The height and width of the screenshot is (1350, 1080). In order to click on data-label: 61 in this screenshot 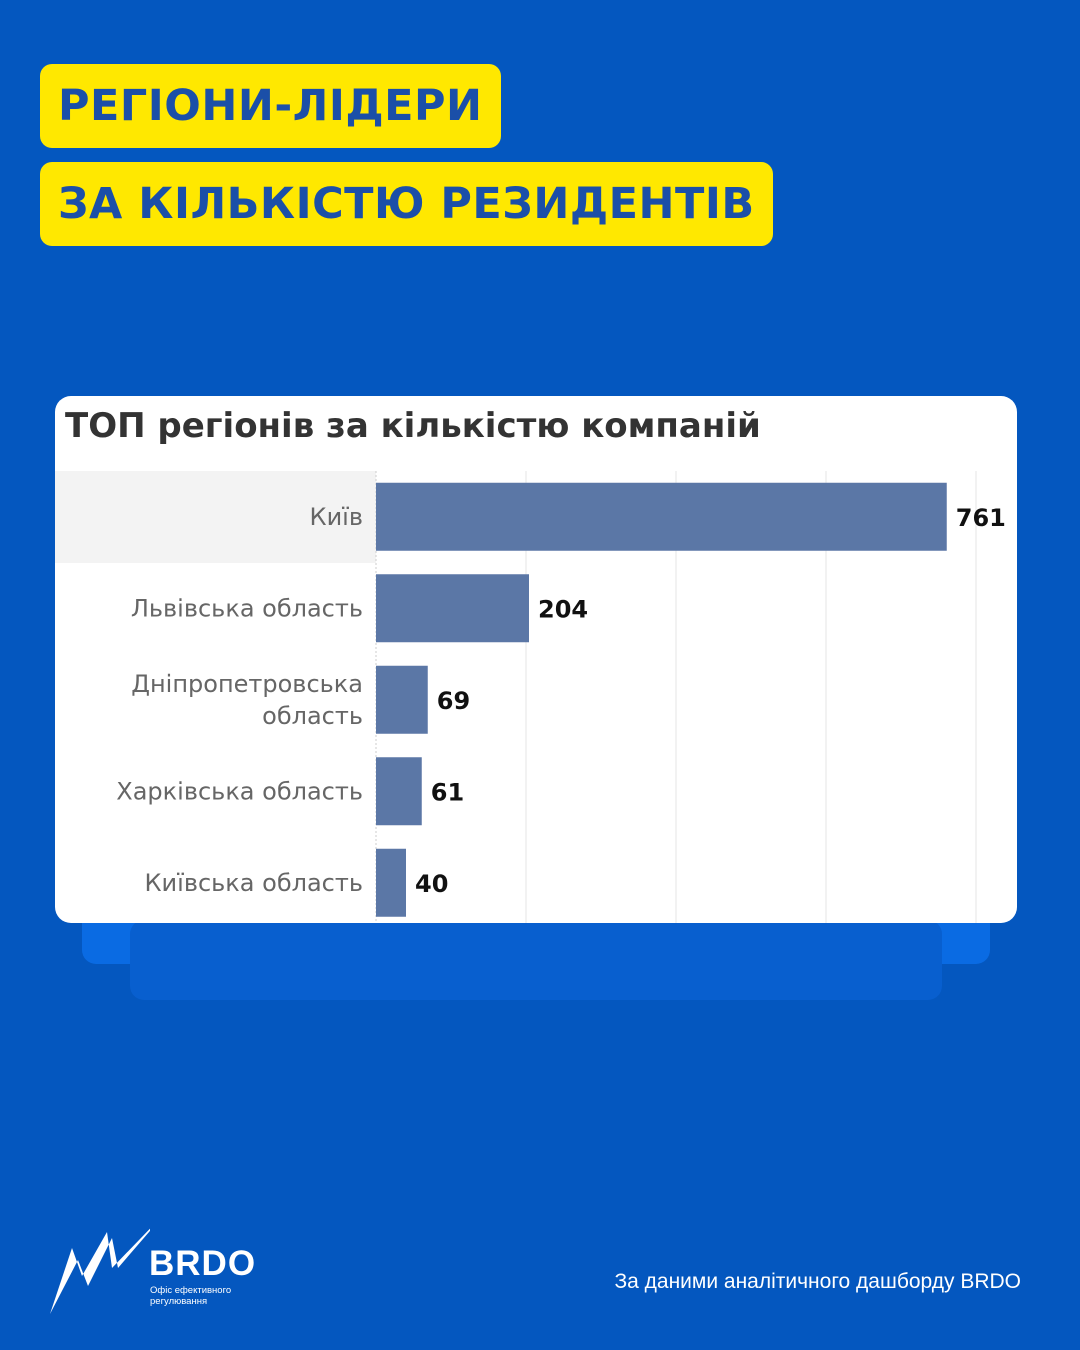, I will do `click(447, 792)`.